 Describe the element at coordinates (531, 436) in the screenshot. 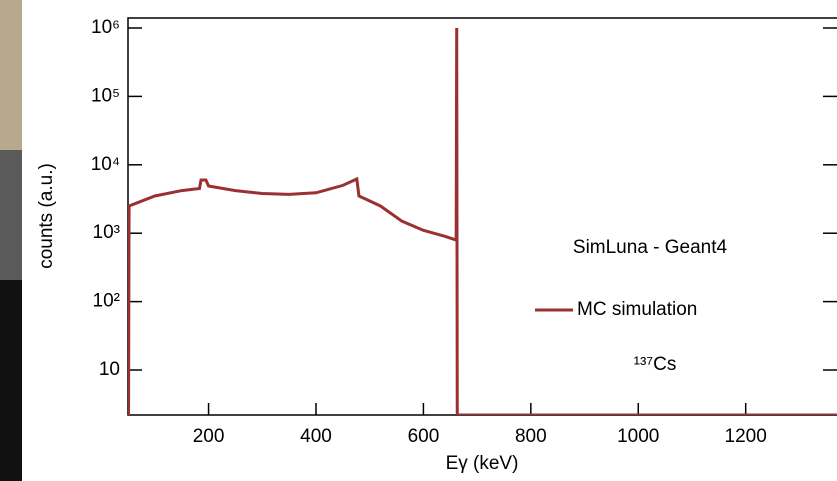

I see `x-tick-label: 800` at that location.